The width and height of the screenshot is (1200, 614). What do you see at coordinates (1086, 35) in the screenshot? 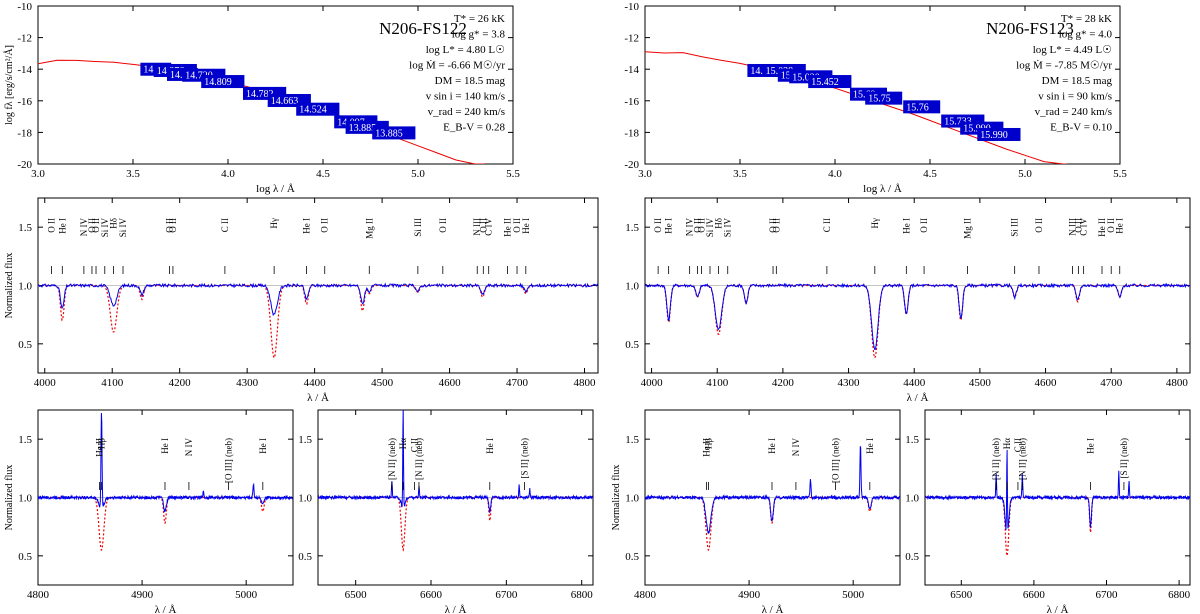
I see `stellar-parameter: log g* = 4.0` at bounding box center [1086, 35].